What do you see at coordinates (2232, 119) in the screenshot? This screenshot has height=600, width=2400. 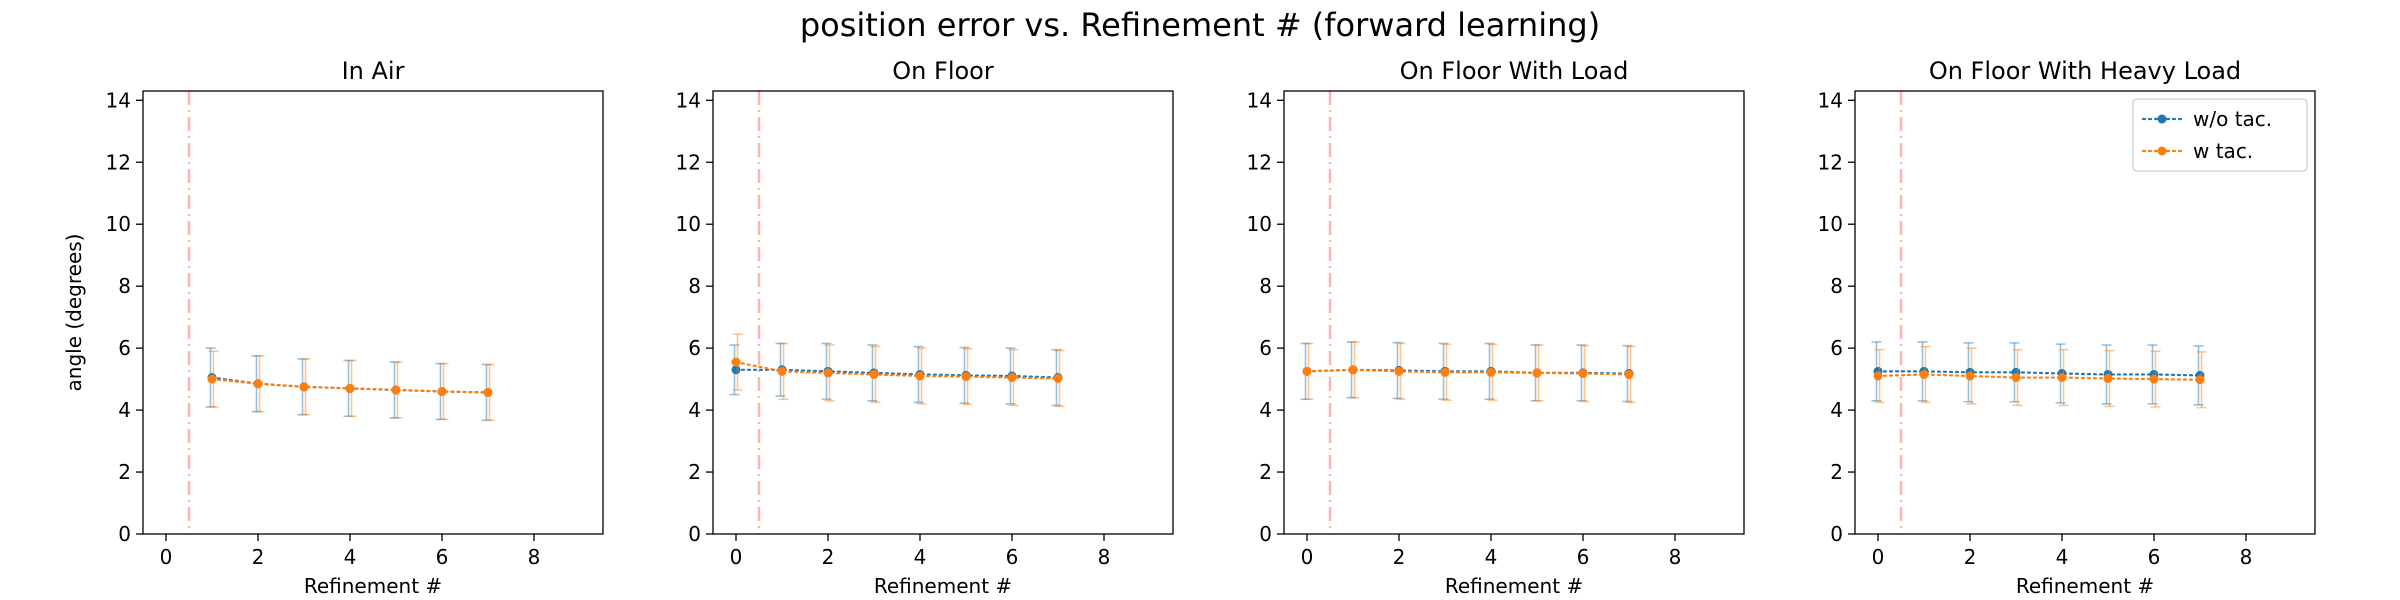 I see `legend-label: w/o tac.` at bounding box center [2232, 119].